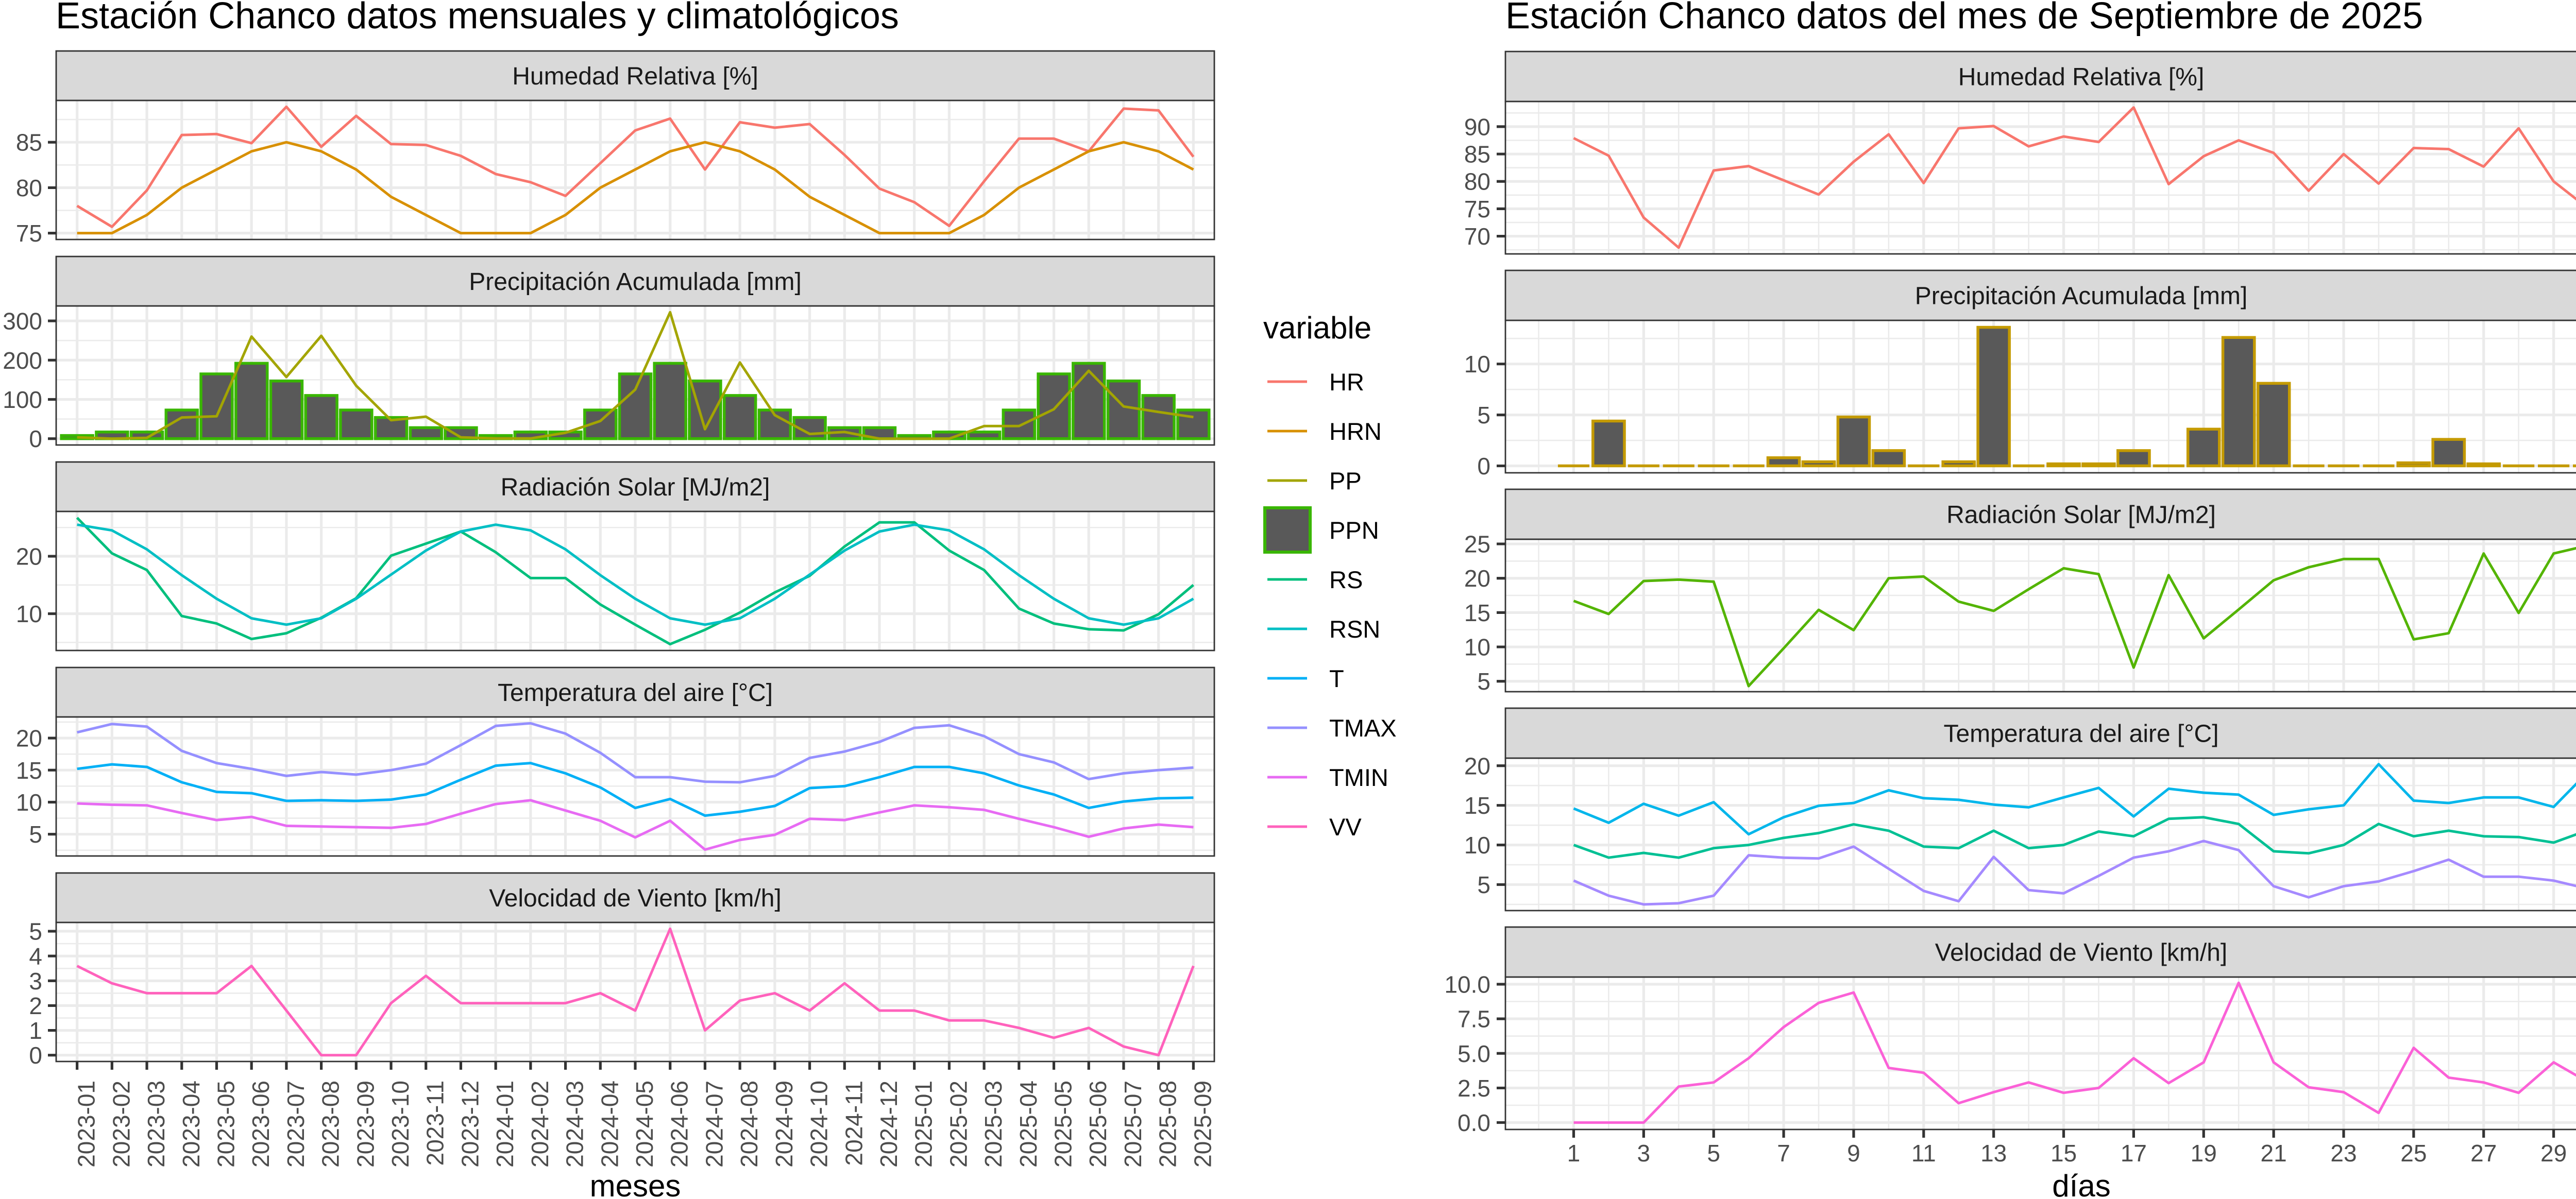 The width and height of the screenshot is (2576, 1199). What do you see at coordinates (29, 233) in the screenshot?
I see `y-tick-label: 75` at bounding box center [29, 233].